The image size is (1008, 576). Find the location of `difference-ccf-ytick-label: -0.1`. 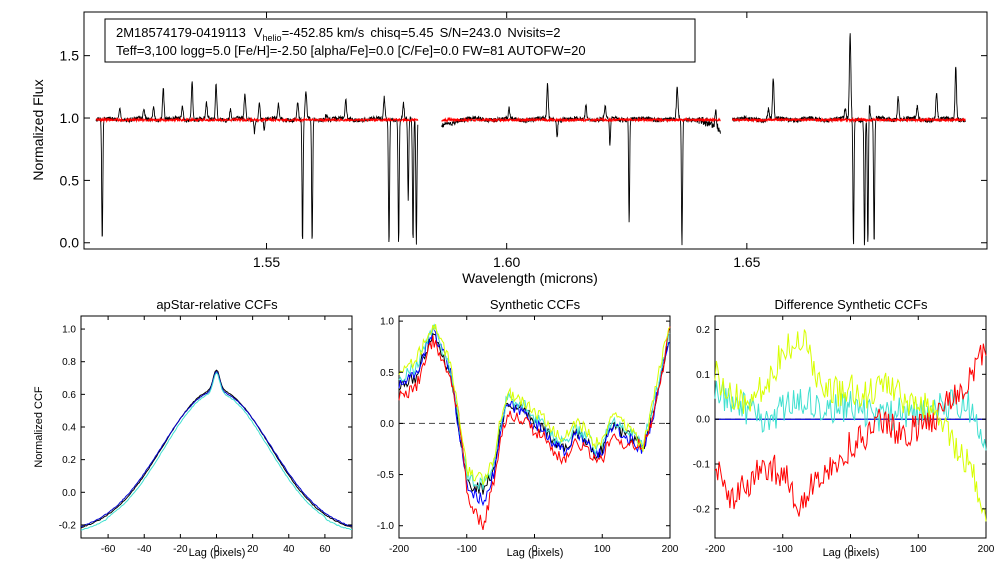

difference-ccf-ytick-label: -0.1 is located at coordinates (702, 465).